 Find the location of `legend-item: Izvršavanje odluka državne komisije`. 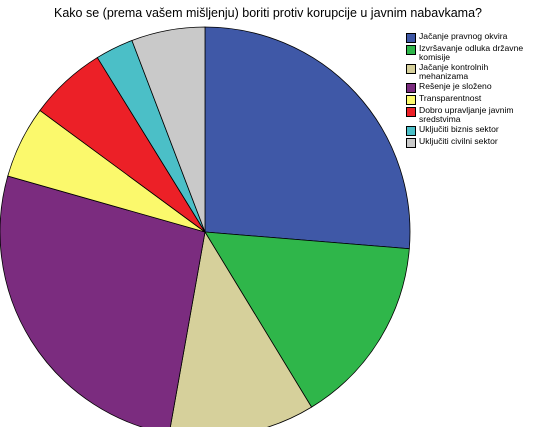

legend-item: Izvršavanje odluka državne komisije is located at coordinates (471, 53).